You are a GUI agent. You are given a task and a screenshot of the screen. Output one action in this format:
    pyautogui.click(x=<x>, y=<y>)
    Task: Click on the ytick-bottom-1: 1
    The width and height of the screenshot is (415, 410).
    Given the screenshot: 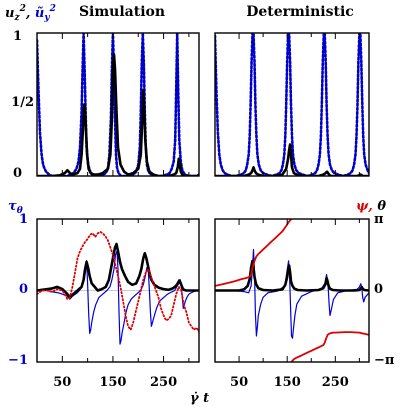 What is the action you would take?
    pyautogui.click(x=23, y=219)
    